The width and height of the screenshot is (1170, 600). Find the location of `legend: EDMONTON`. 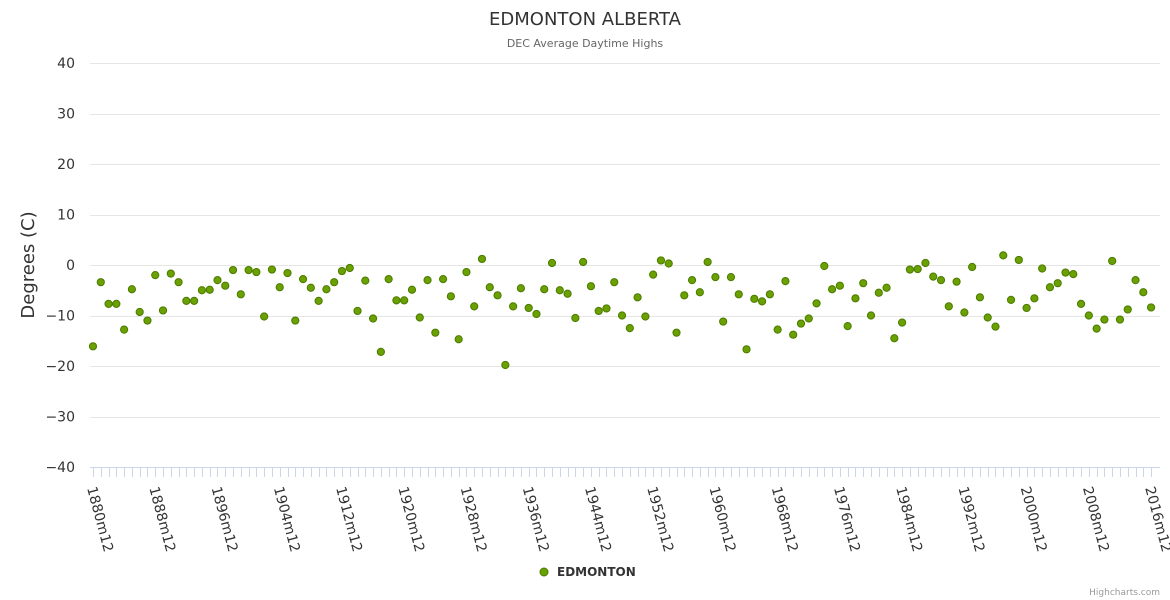

legend: EDMONTON is located at coordinates (587, 572).